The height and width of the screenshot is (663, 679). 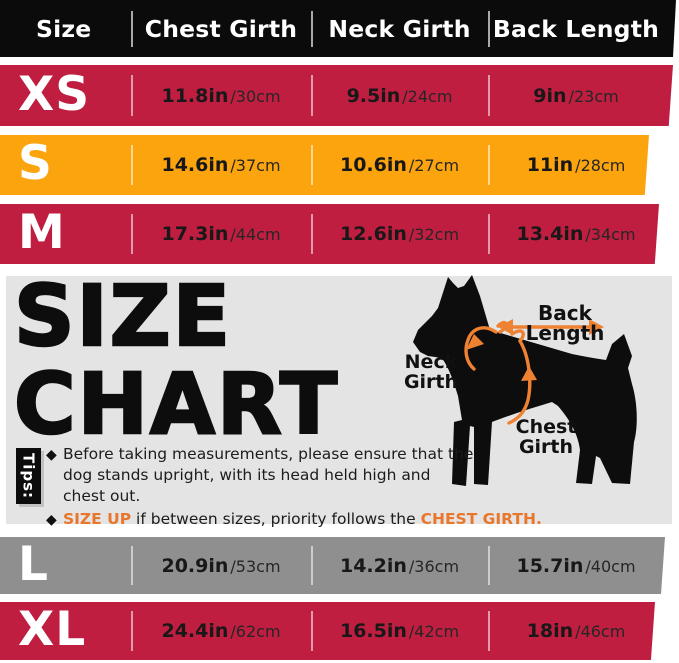 I want to click on tip-2-accent-size-up: SIZE UP, so click(x=97, y=519).